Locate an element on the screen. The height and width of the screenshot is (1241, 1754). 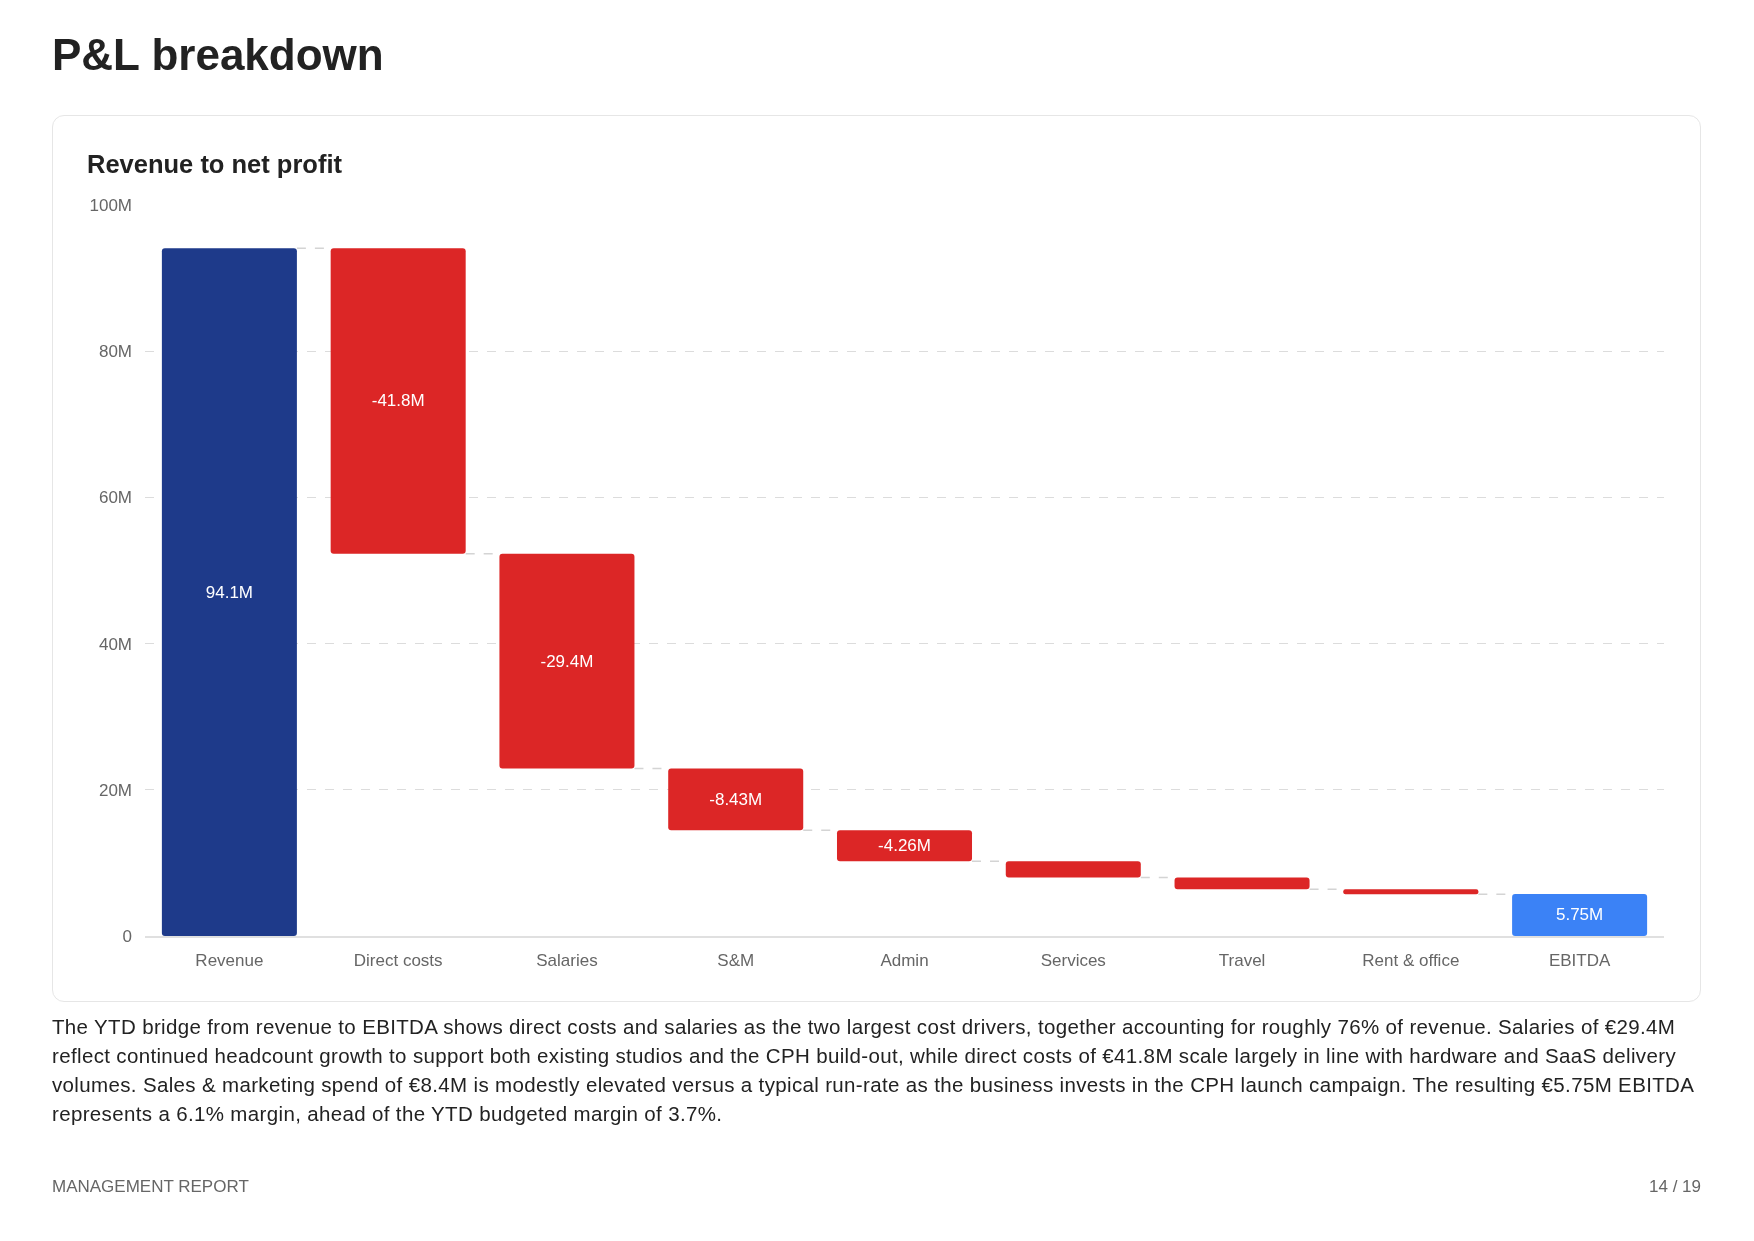
x-tick-label: S&M is located at coordinates (736, 960).